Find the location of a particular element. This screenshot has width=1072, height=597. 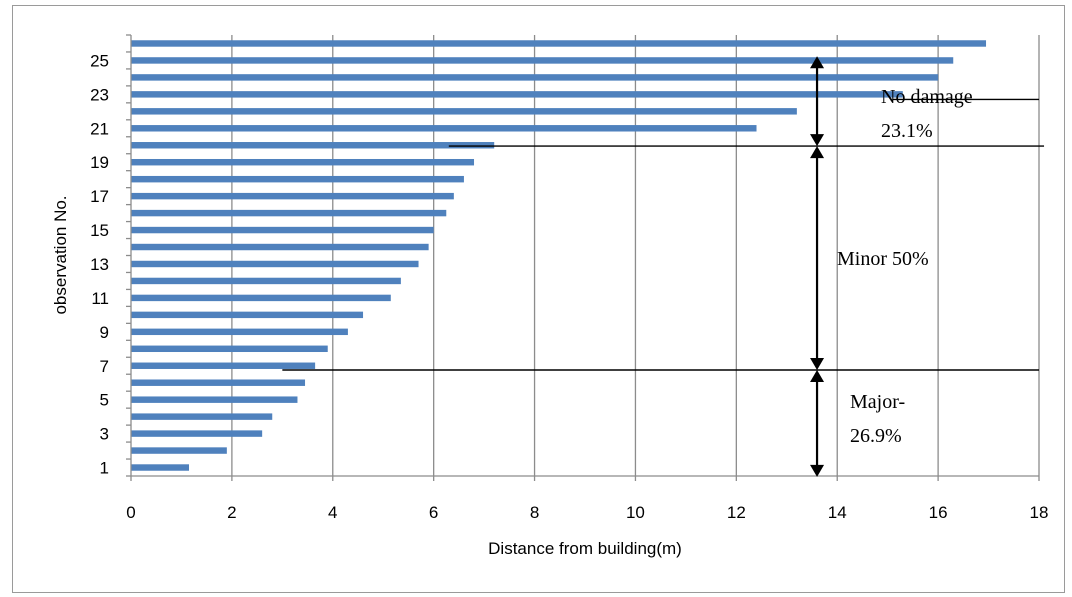

annotation-no-damage-label: No damage is located at coordinates (927, 97).